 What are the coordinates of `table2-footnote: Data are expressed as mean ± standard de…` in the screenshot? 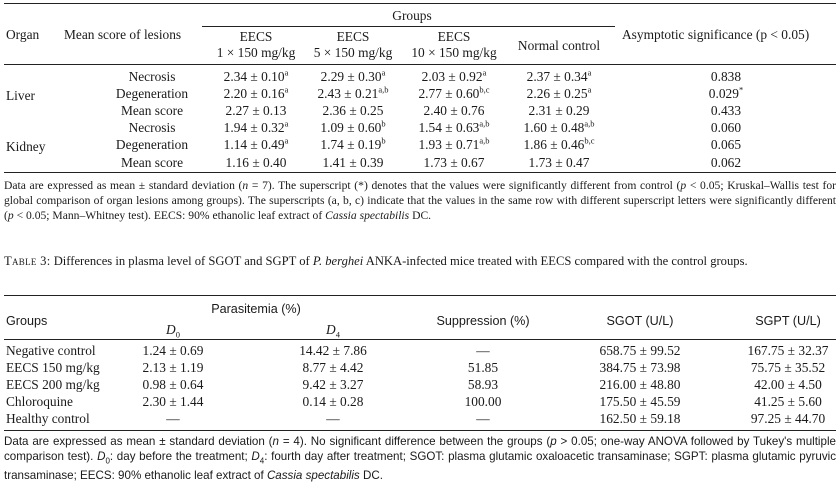 It's located at (420, 200).